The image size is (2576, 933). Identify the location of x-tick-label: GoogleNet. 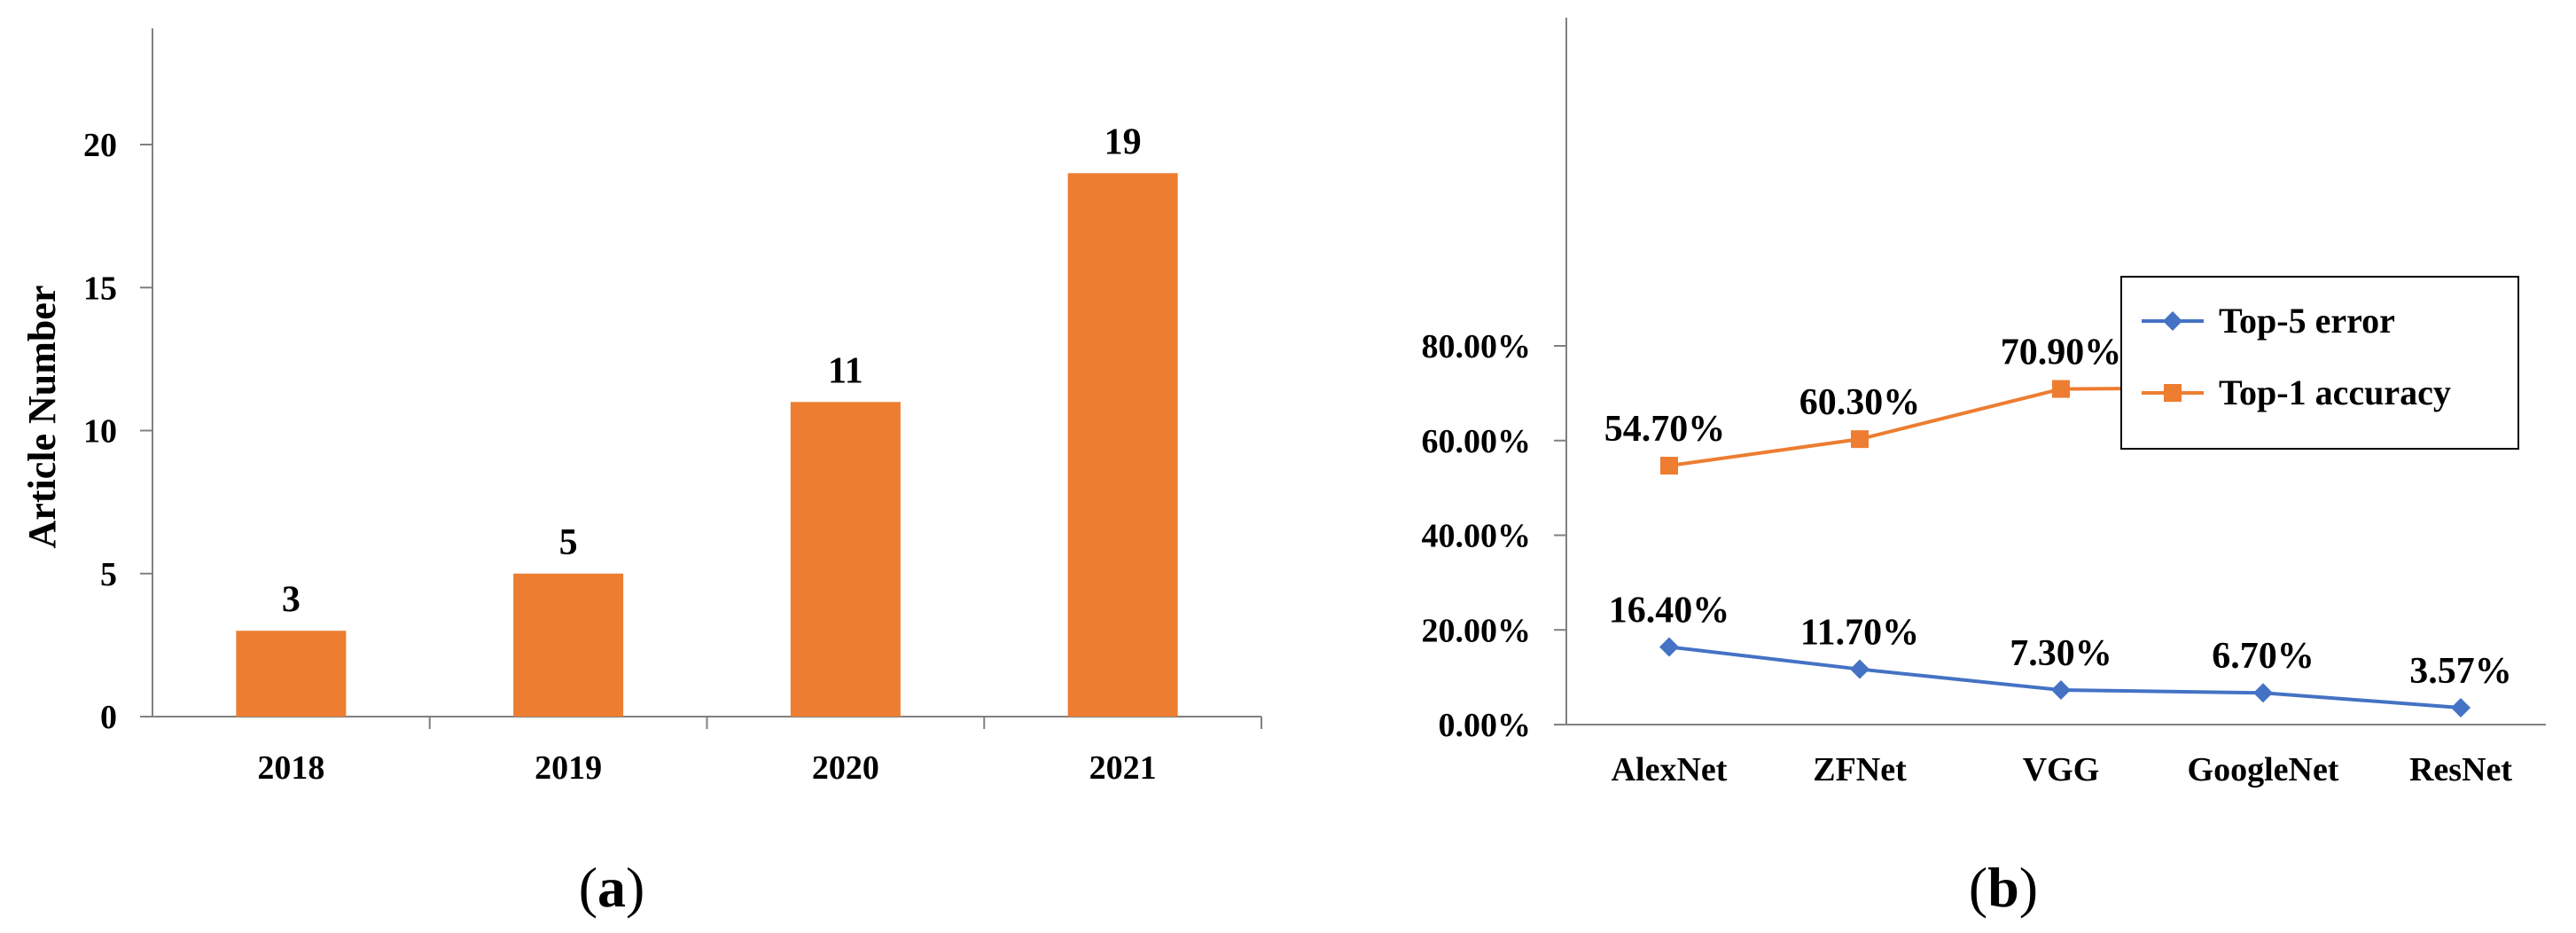
(2263, 769).